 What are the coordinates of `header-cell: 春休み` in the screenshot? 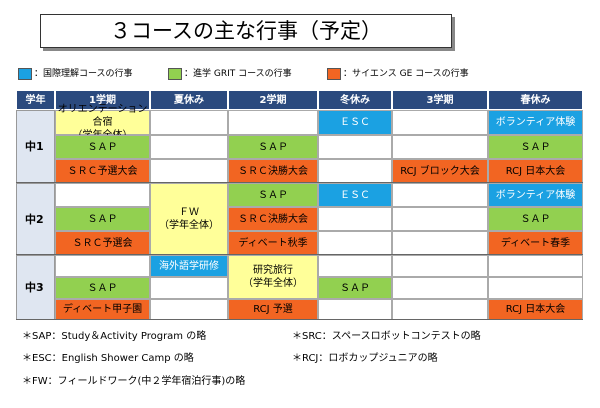 It's located at (535, 100).